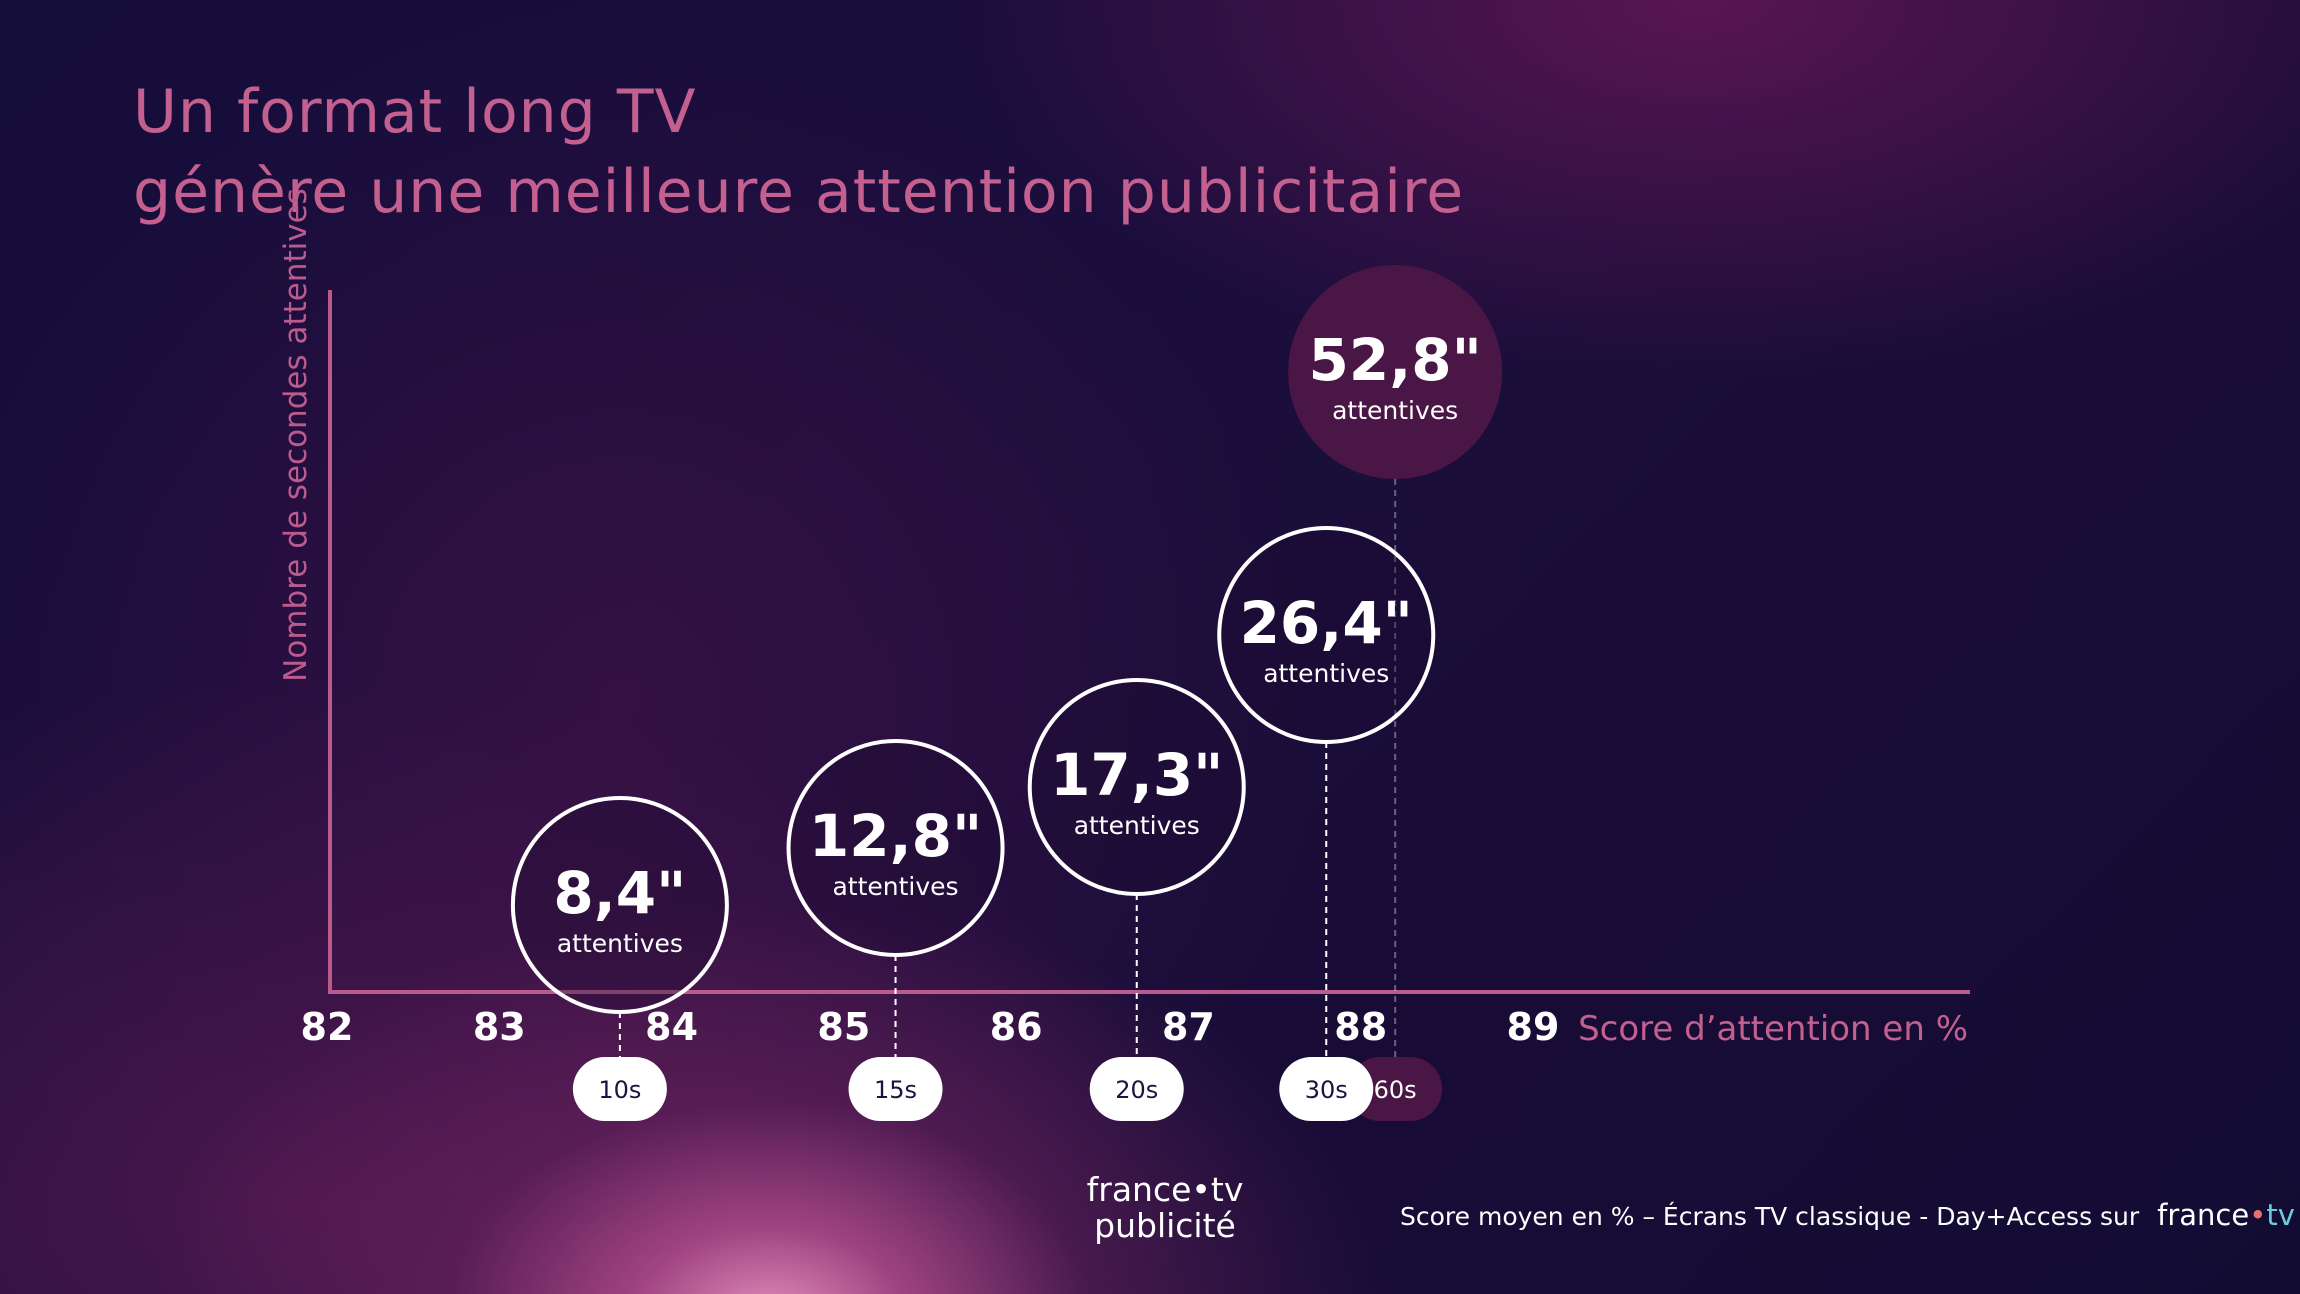 The width and height of the screenshot is (2300, 1294). I want to click on format-pills: 60s 10s 15s 20s 30s, so click(1007, 1089).